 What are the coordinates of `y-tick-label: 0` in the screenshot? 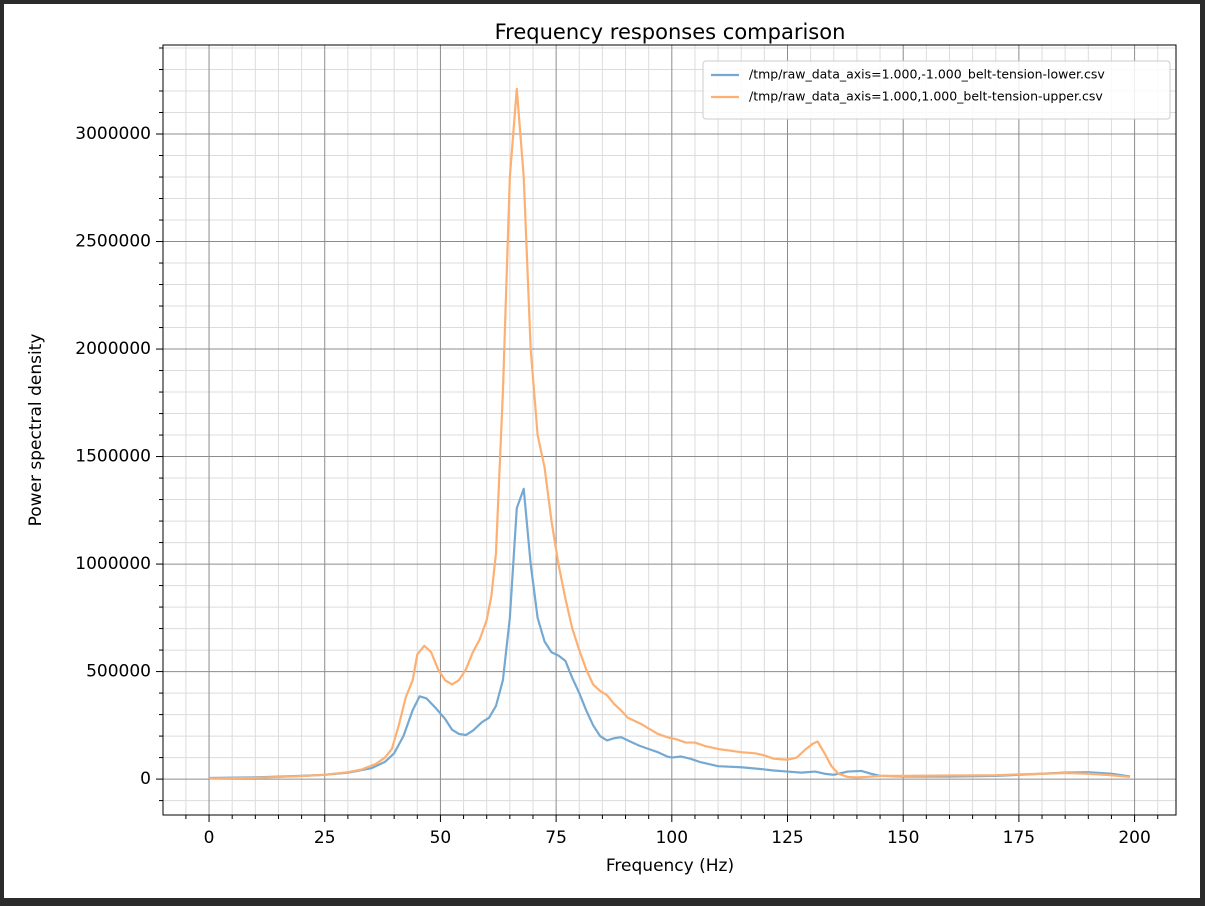 It's located at (145, 779).